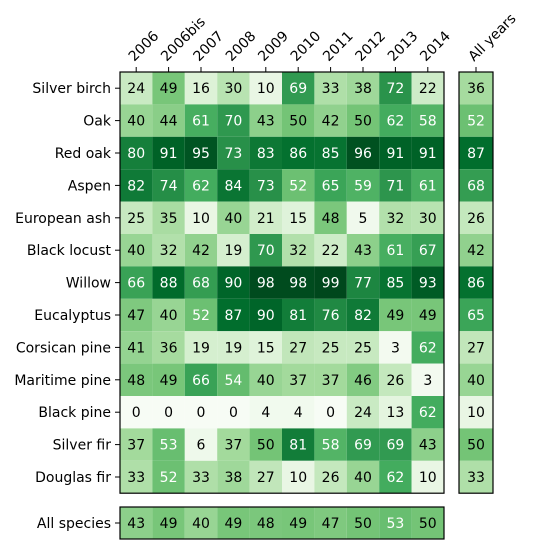  I want to click on cell-8-5-label: 27, so click(298, 348).